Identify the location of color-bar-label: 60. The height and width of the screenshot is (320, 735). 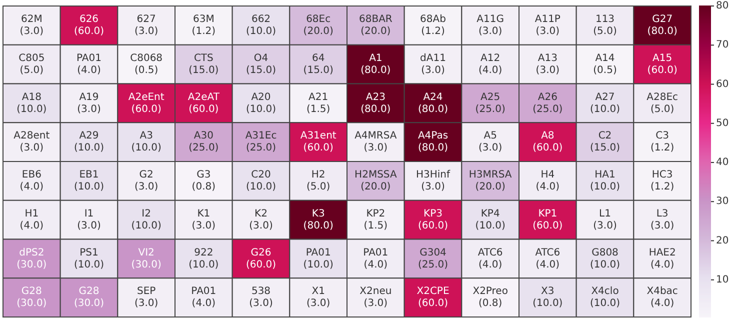
(722, 84).